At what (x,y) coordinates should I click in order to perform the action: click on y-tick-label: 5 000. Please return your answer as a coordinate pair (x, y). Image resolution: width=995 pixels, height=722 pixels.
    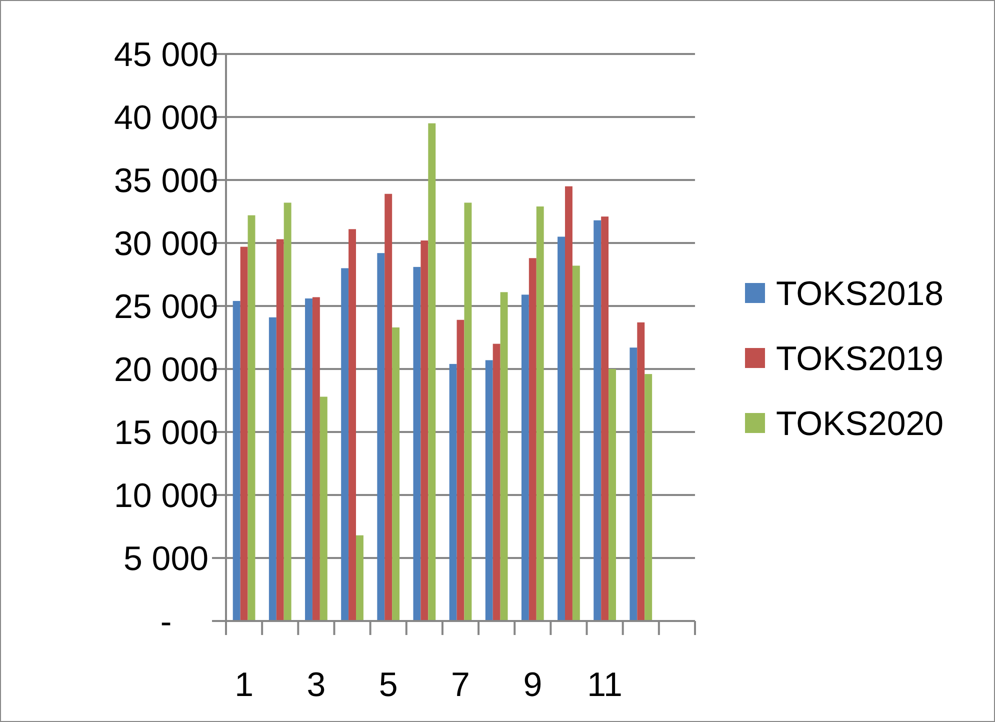
    Looking at the image, I should click on (166, 559).